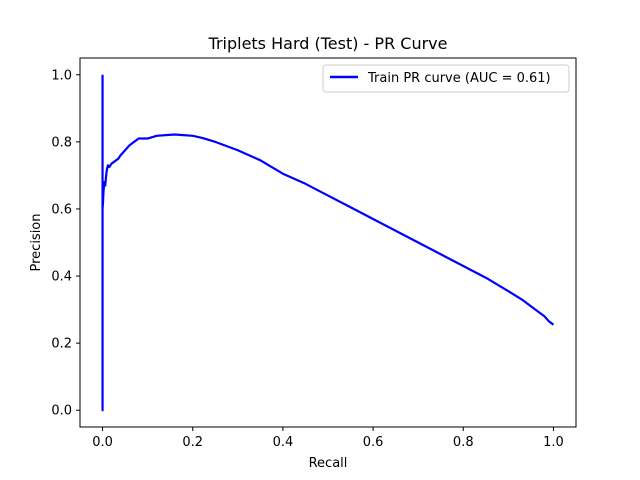  Describe the element at coordinates (373, 442) in the screenshot. I see `x-tick-label: 0.6` at that location.